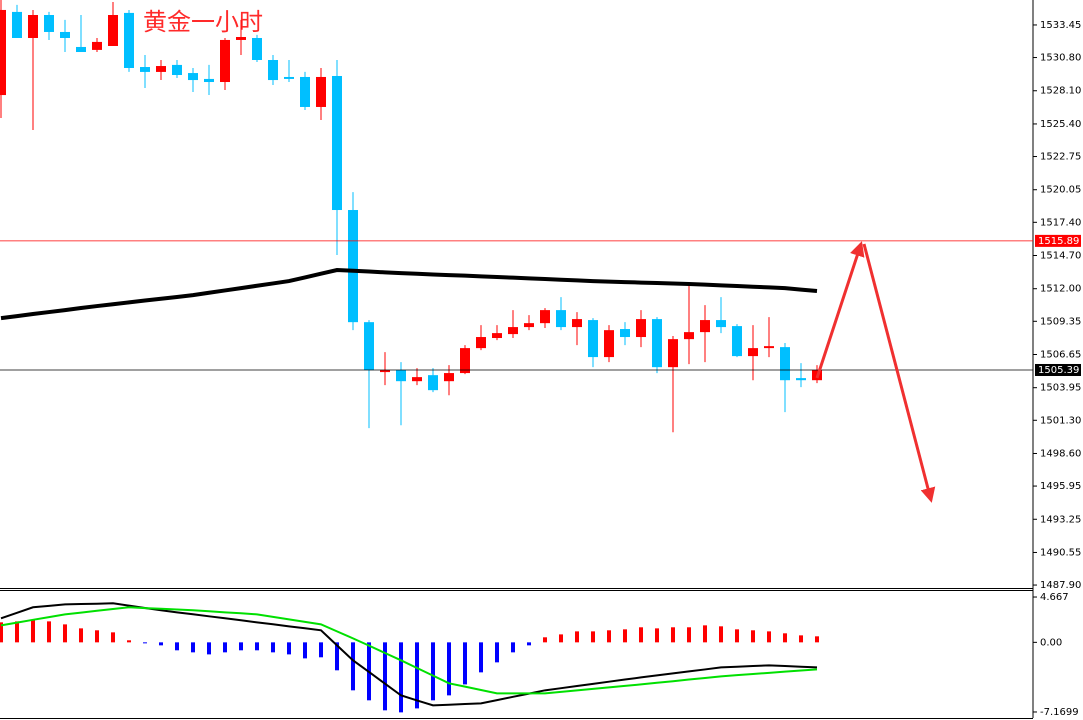 The image size is (1083, 720). What do you see at coordinates (1060, 585) in the screenshot?
I see `y-tick-label: 1487.90` at bounding box center [1060, 585].